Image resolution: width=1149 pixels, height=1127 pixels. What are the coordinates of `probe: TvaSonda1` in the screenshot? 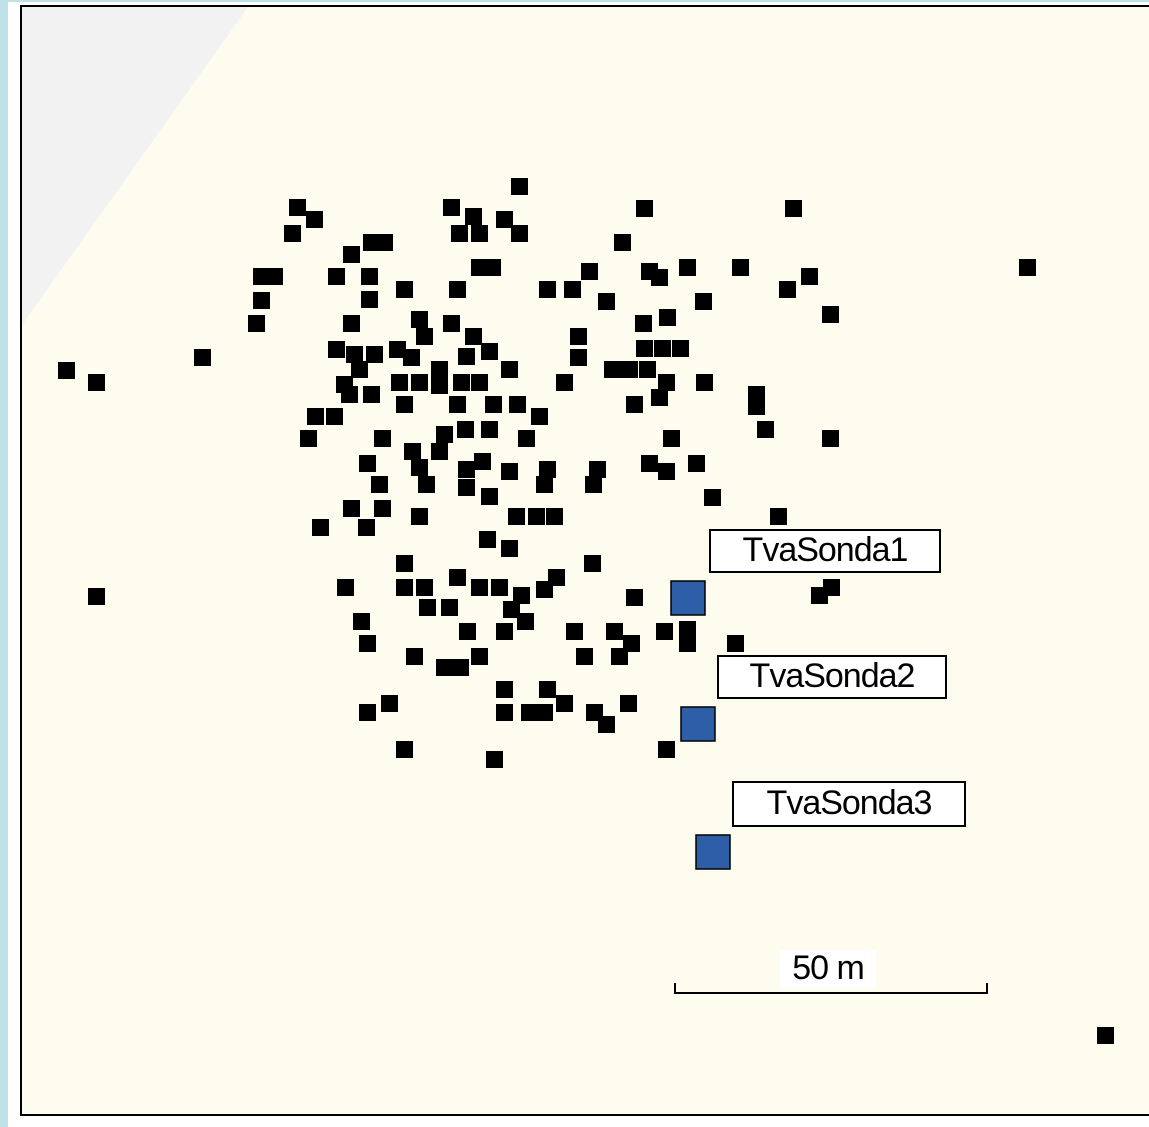 It's located at (805, 572).